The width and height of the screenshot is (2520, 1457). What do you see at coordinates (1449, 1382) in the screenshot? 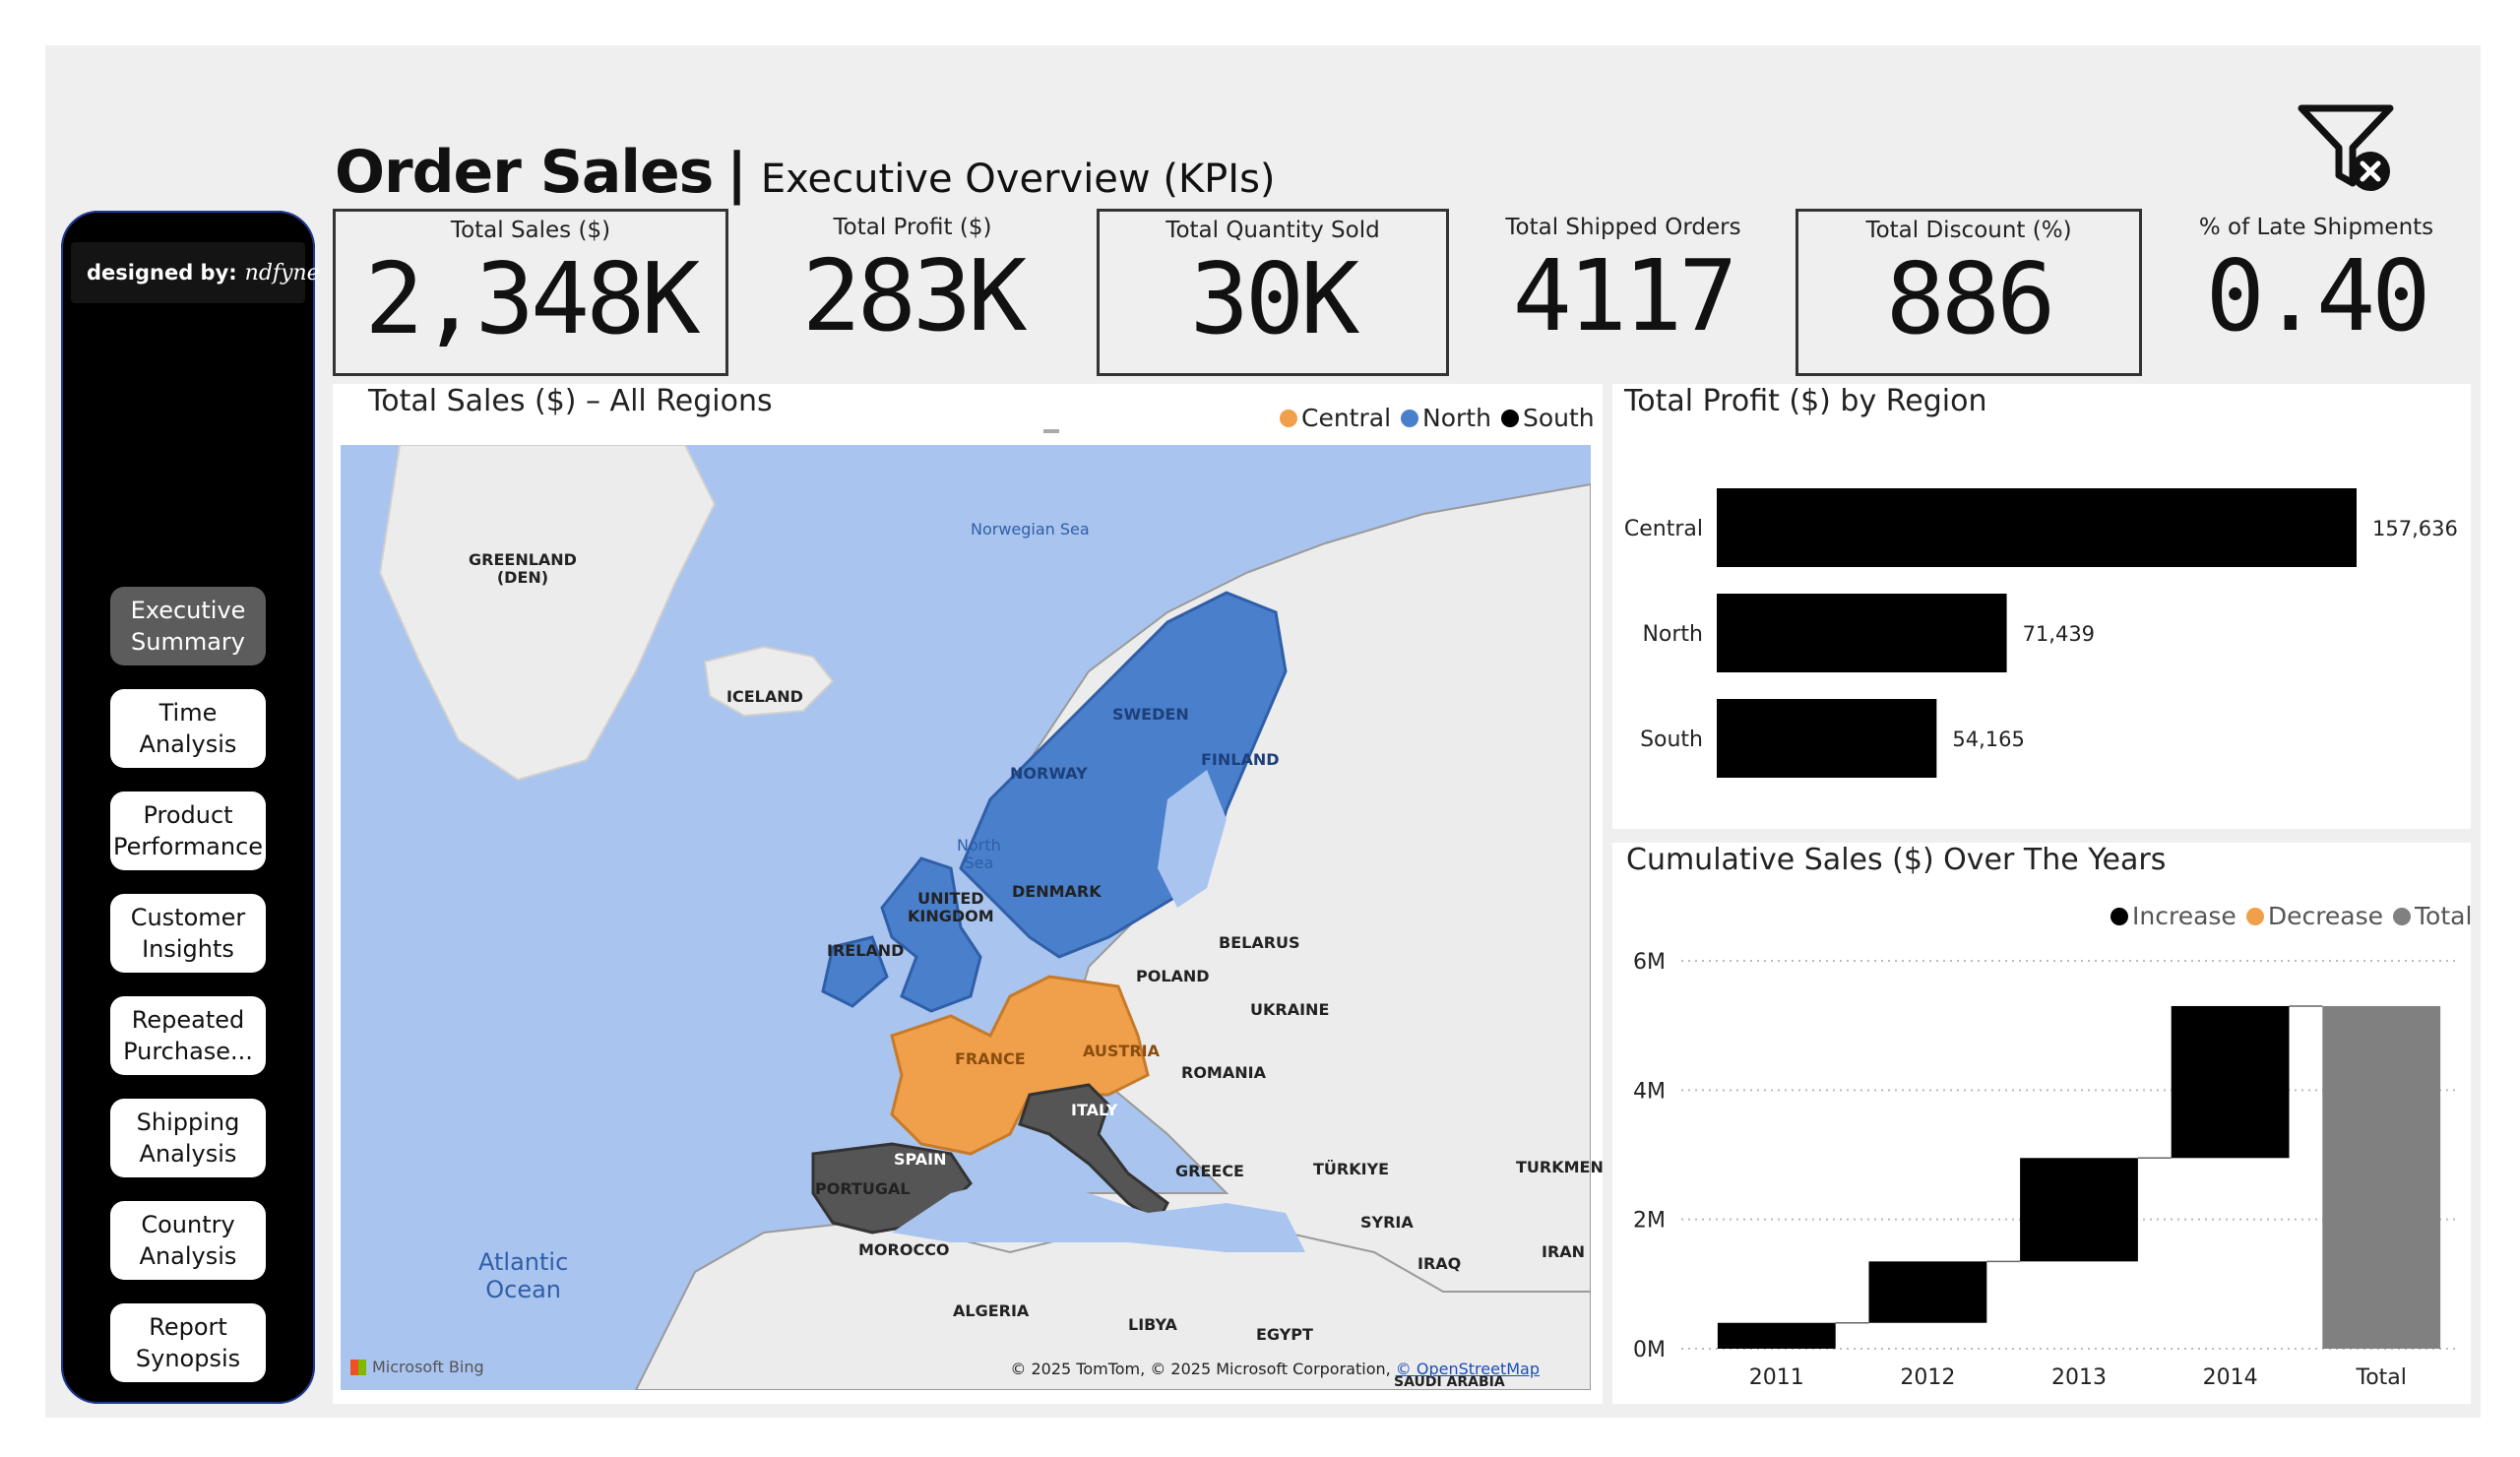
I see `label-saudi: SAUDI ARABIA` at bounding box center [1449, 1382].